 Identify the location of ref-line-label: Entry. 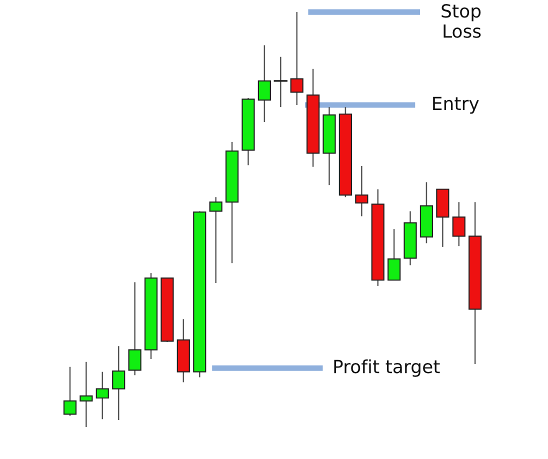
(456, 105).